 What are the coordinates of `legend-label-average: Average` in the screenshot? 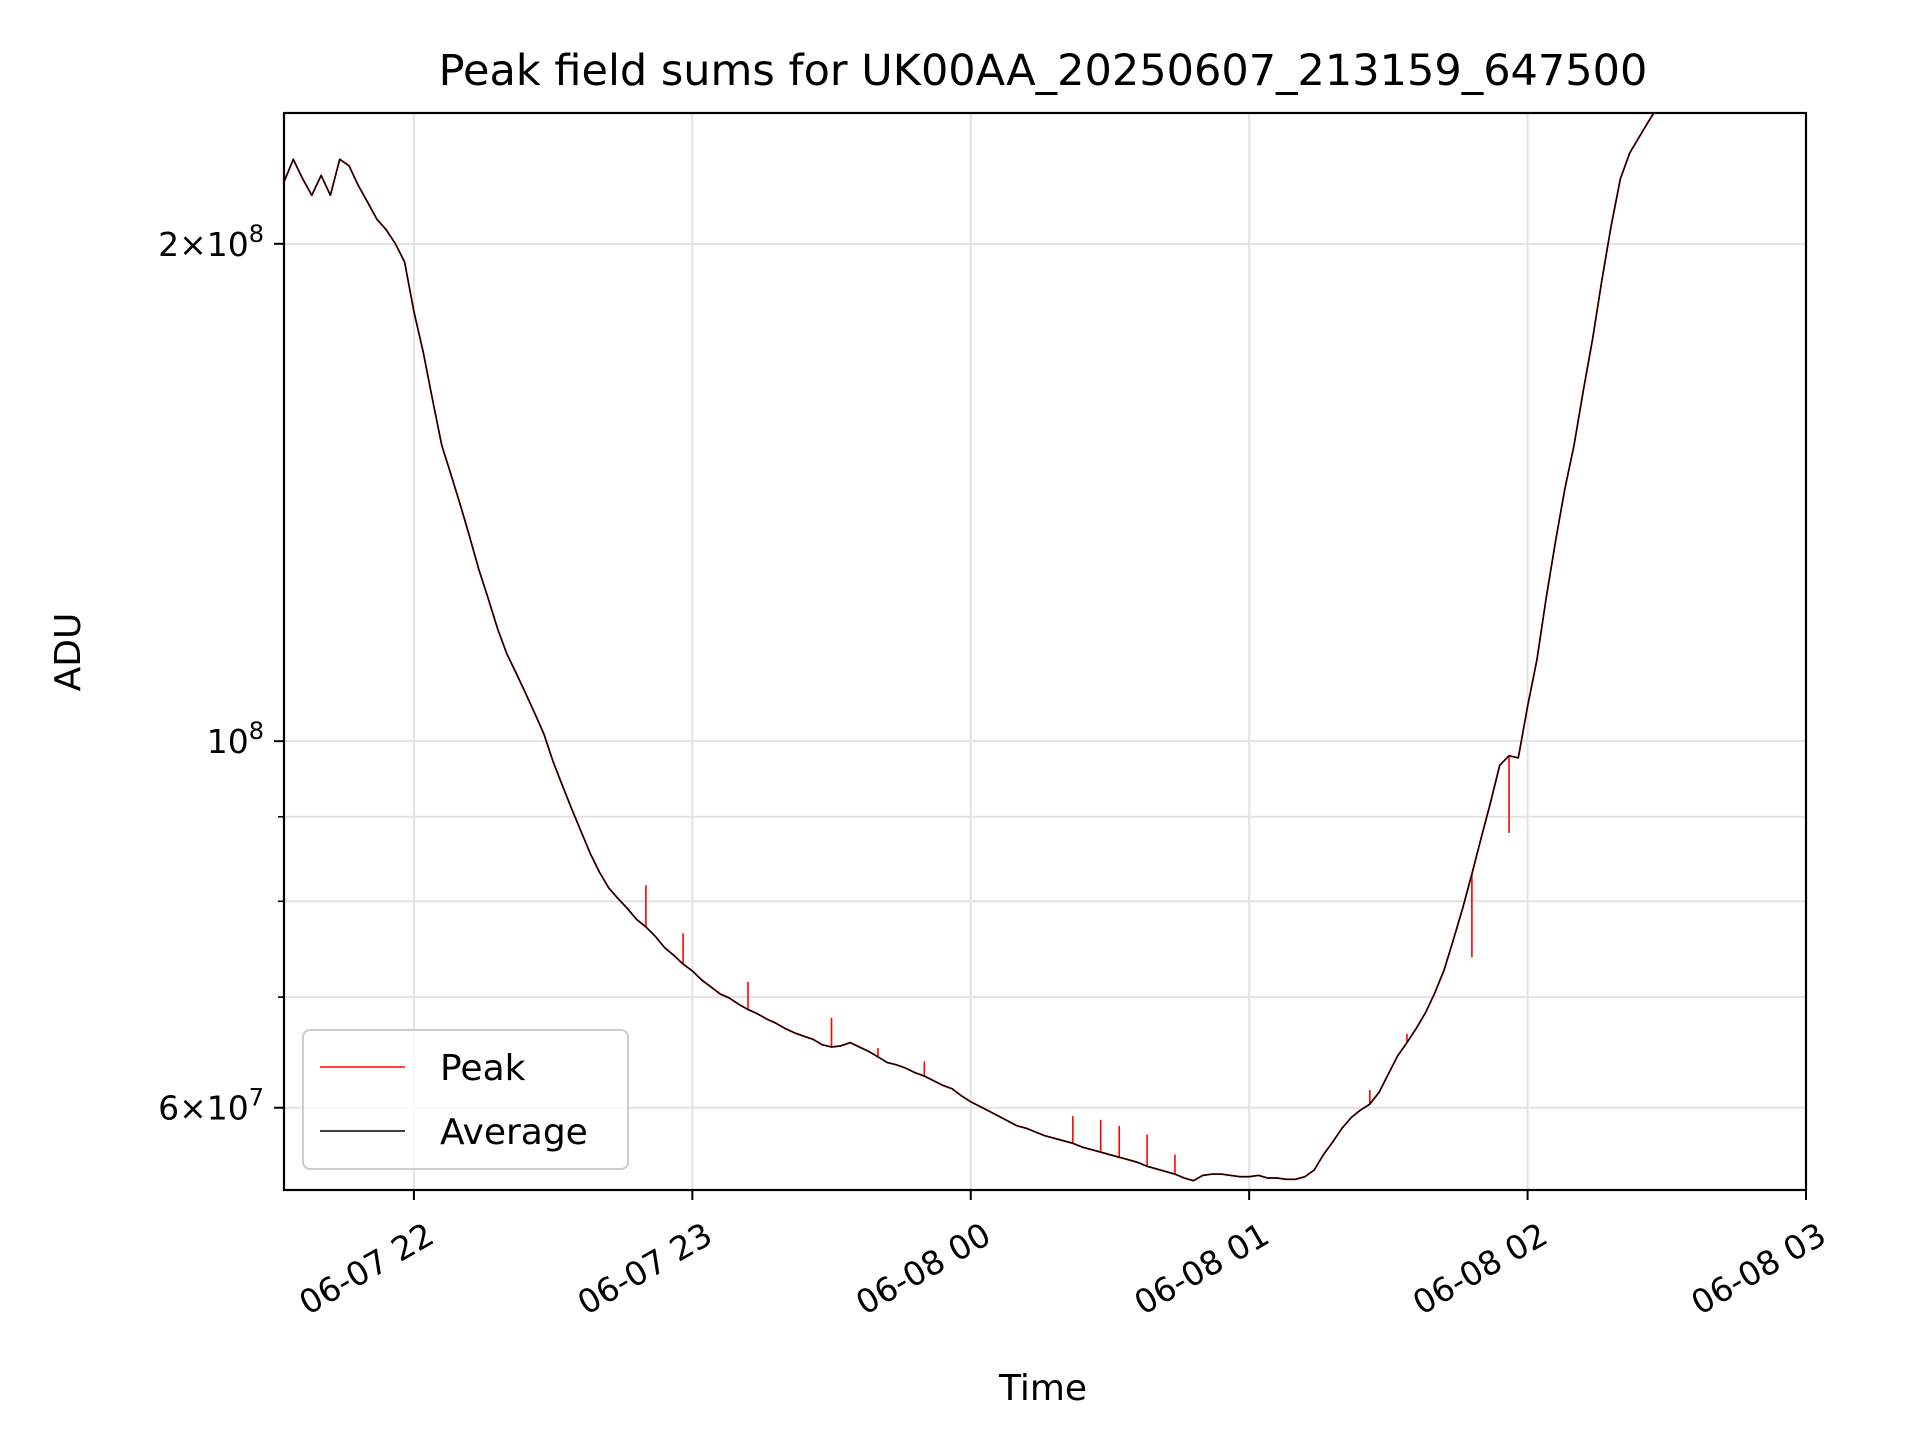 It's located at (514, 1132).